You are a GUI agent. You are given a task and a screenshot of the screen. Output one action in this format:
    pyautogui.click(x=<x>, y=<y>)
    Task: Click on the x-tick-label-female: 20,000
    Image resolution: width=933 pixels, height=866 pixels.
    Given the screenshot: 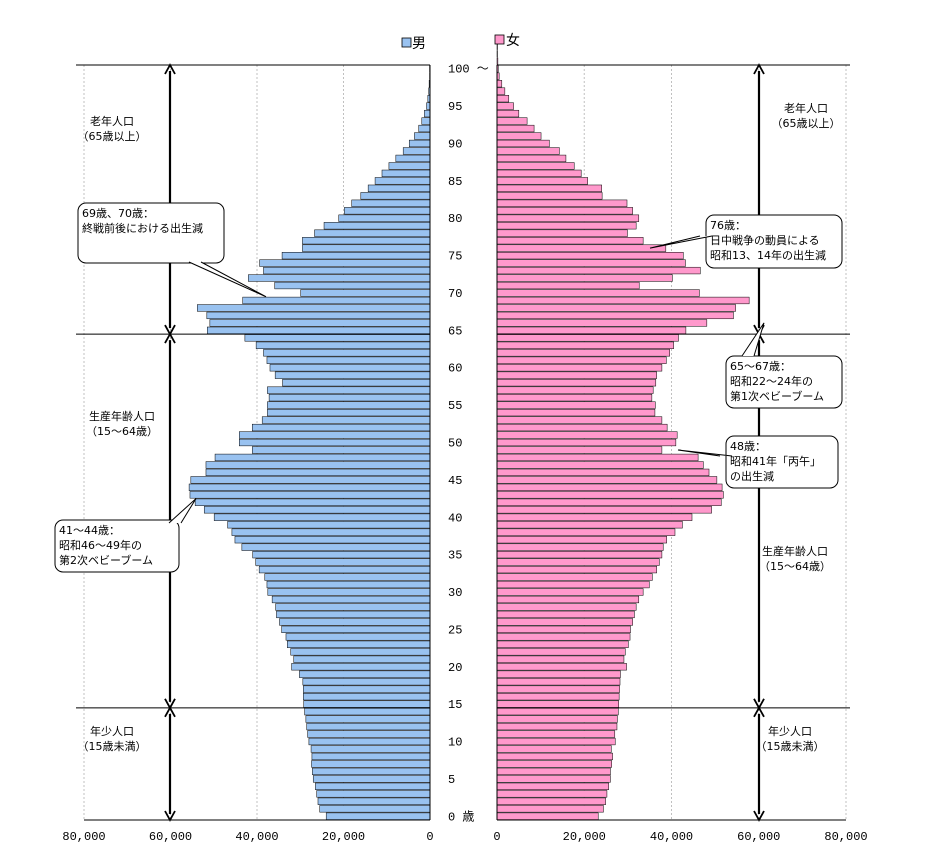 What is the action you would take?
    pyautogui.click(x=584, y=837)
    